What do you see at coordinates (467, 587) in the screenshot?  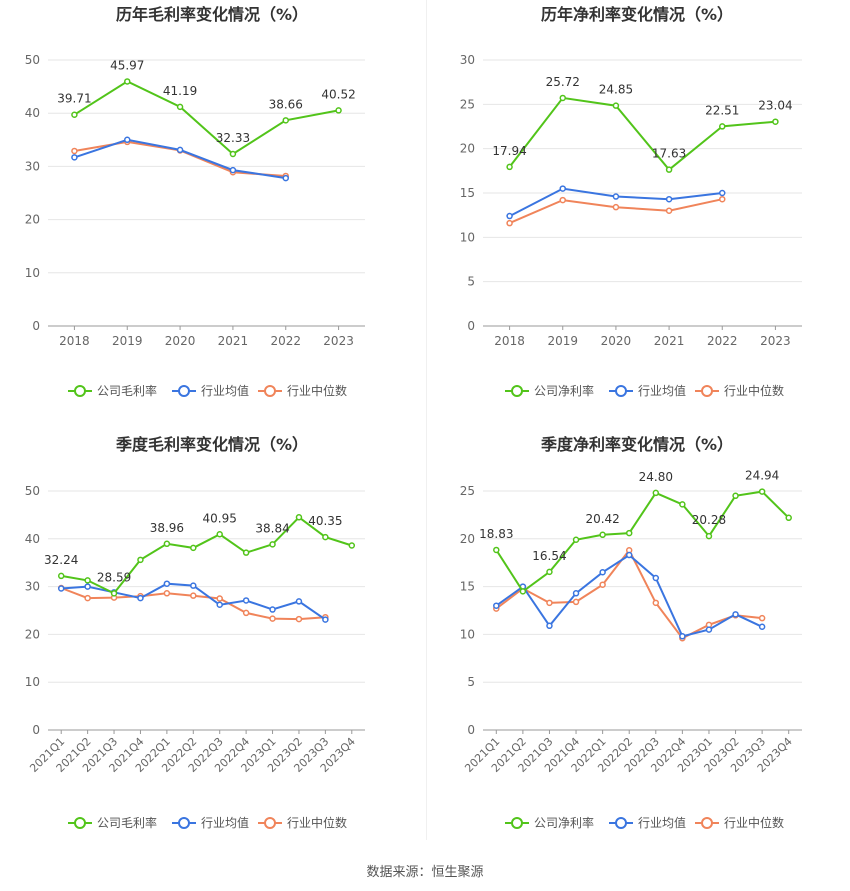 I see `y-tick-label: 15` at bounding box center [467, 587].